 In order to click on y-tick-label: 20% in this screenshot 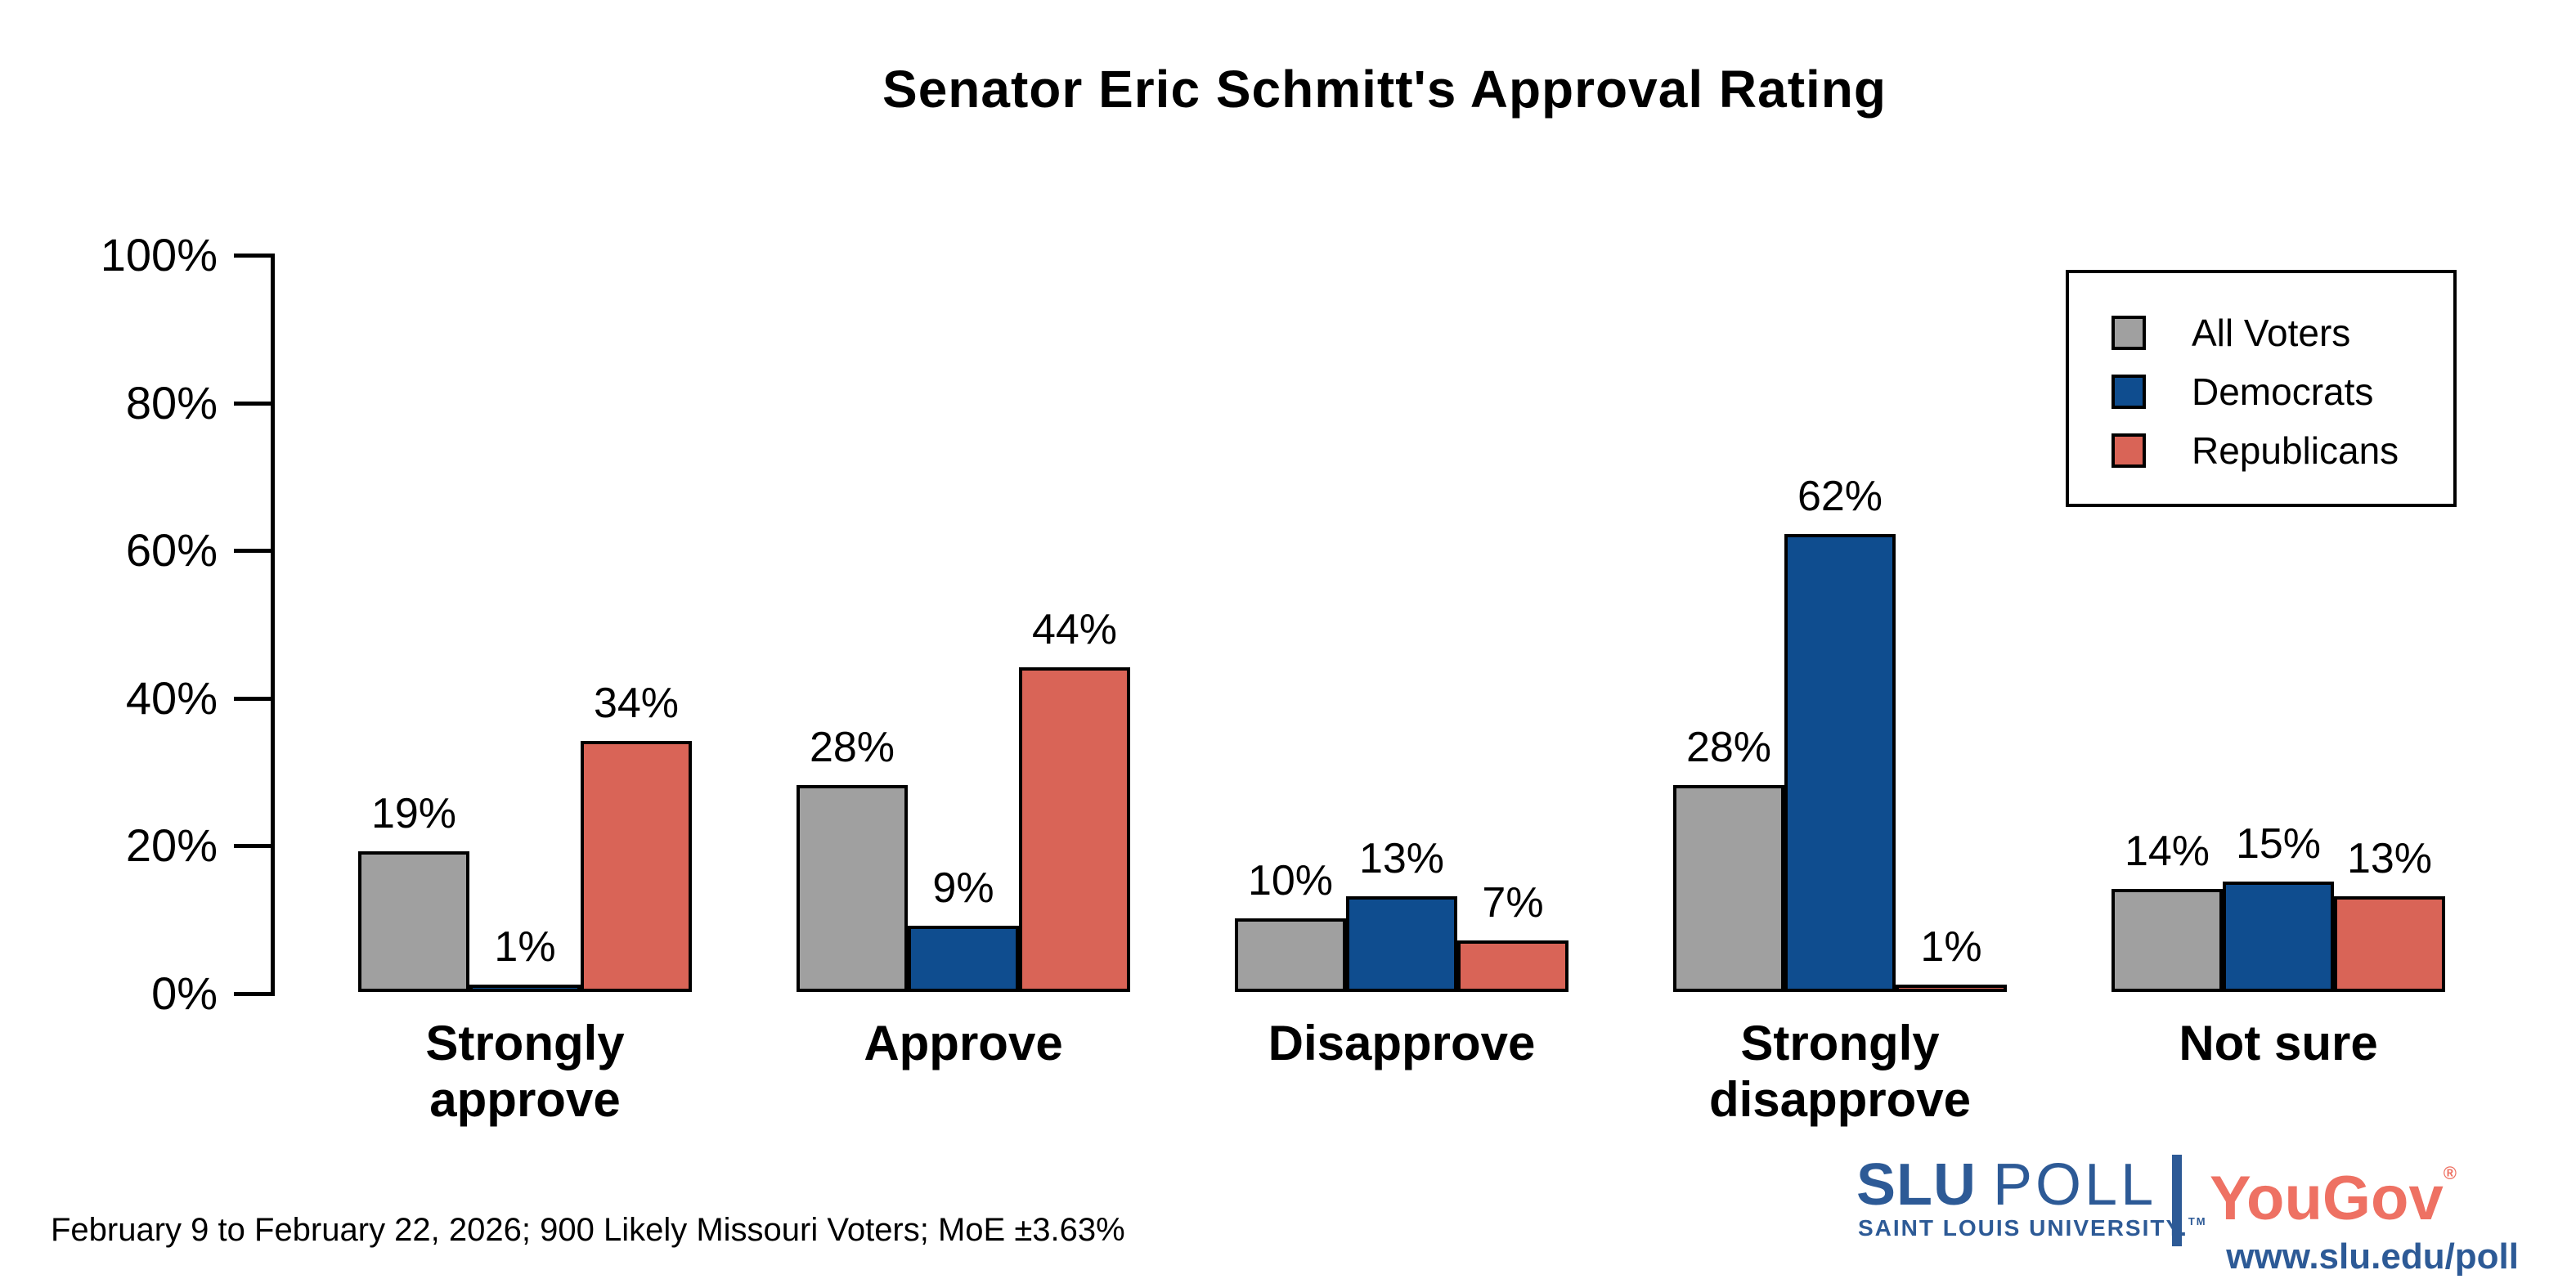, I will do `click(171, 845)`.